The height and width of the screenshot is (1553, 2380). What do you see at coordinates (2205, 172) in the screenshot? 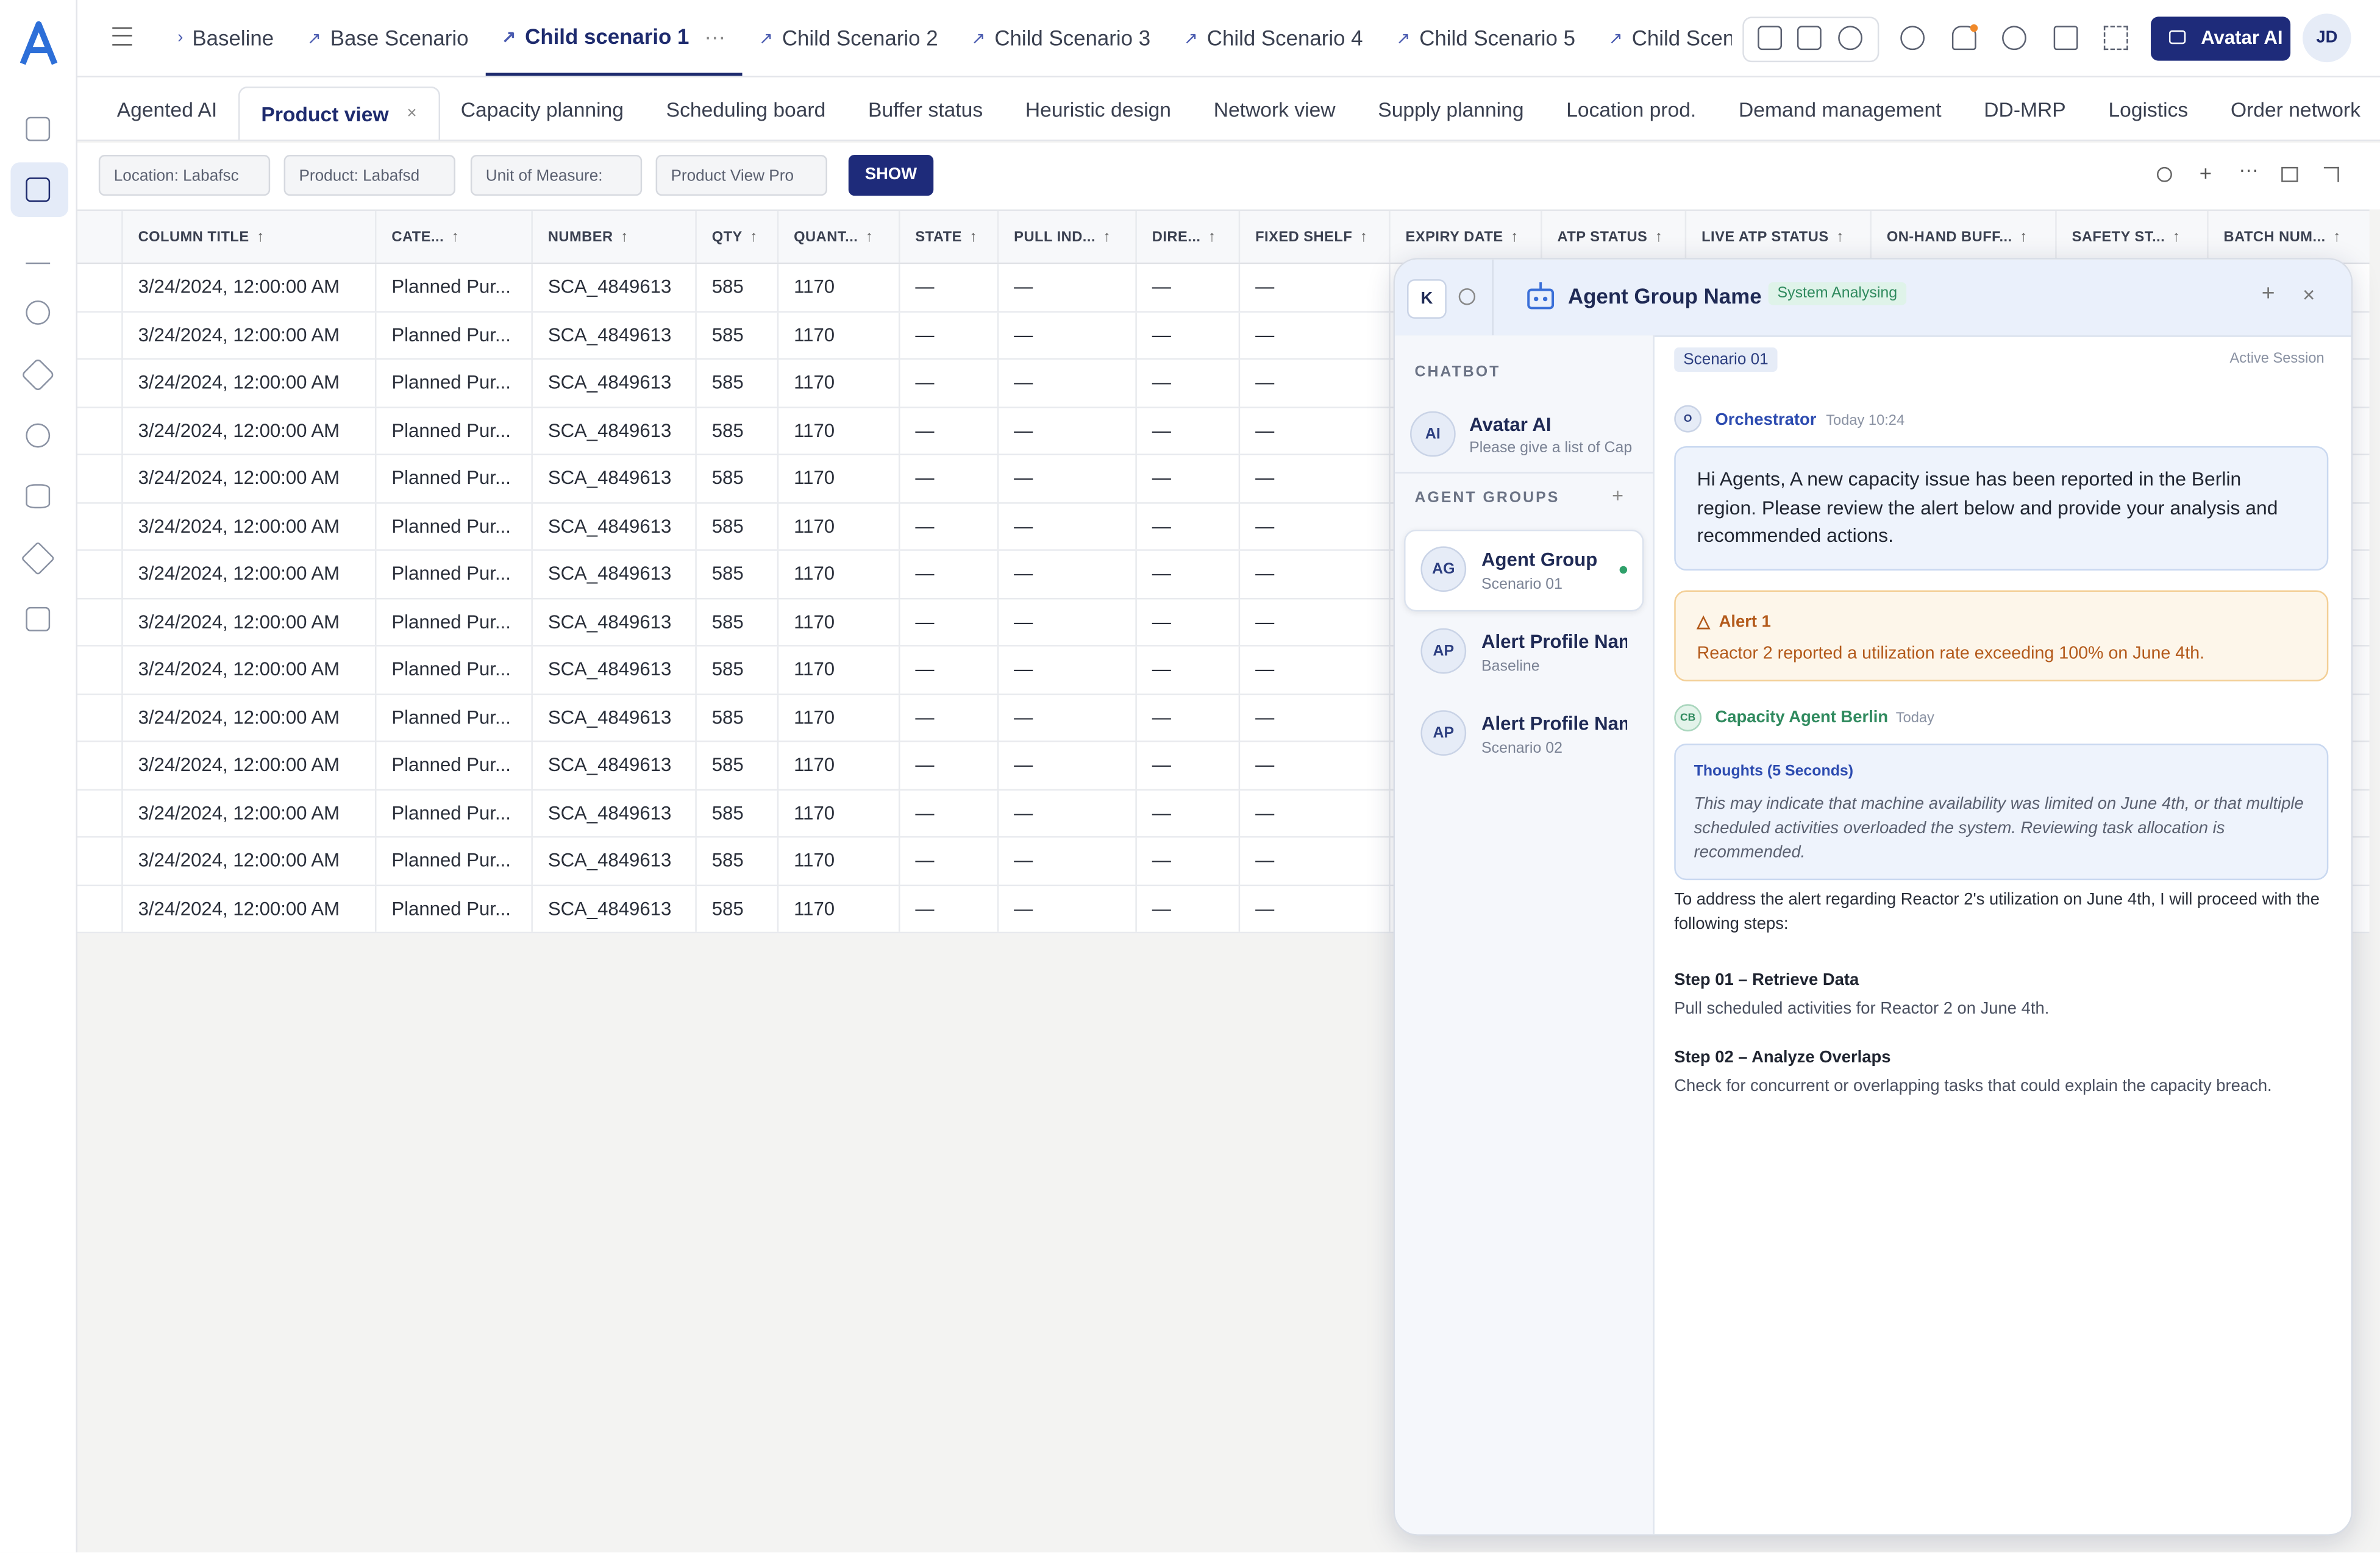
I see `table-add: +` at bounding box center [2205, 172].